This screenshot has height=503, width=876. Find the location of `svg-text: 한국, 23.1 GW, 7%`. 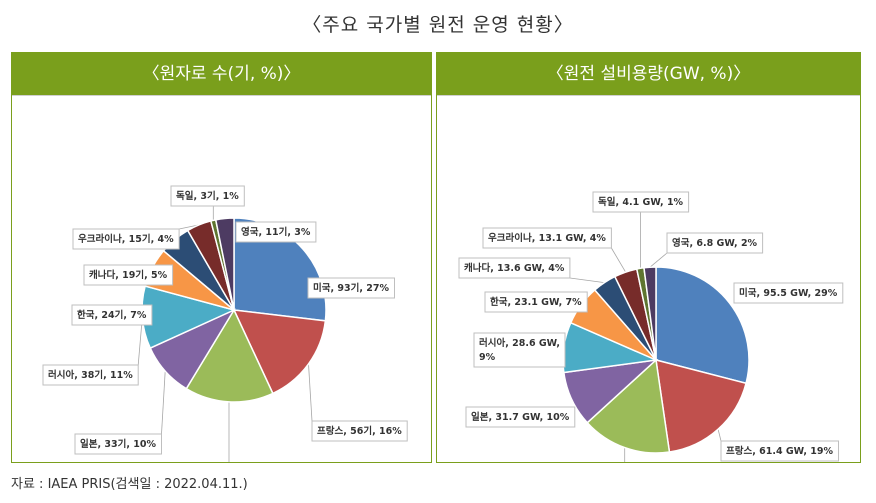

svg-text: 한국, 23.1 GW, 7% is located at coordinates (536, 302).